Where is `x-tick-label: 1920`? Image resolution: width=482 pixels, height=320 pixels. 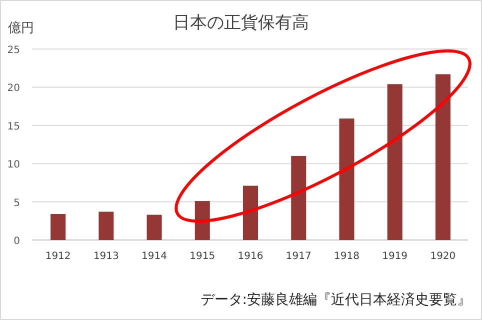
x-tick-label: 1920 is located at coordinates (443, 256).